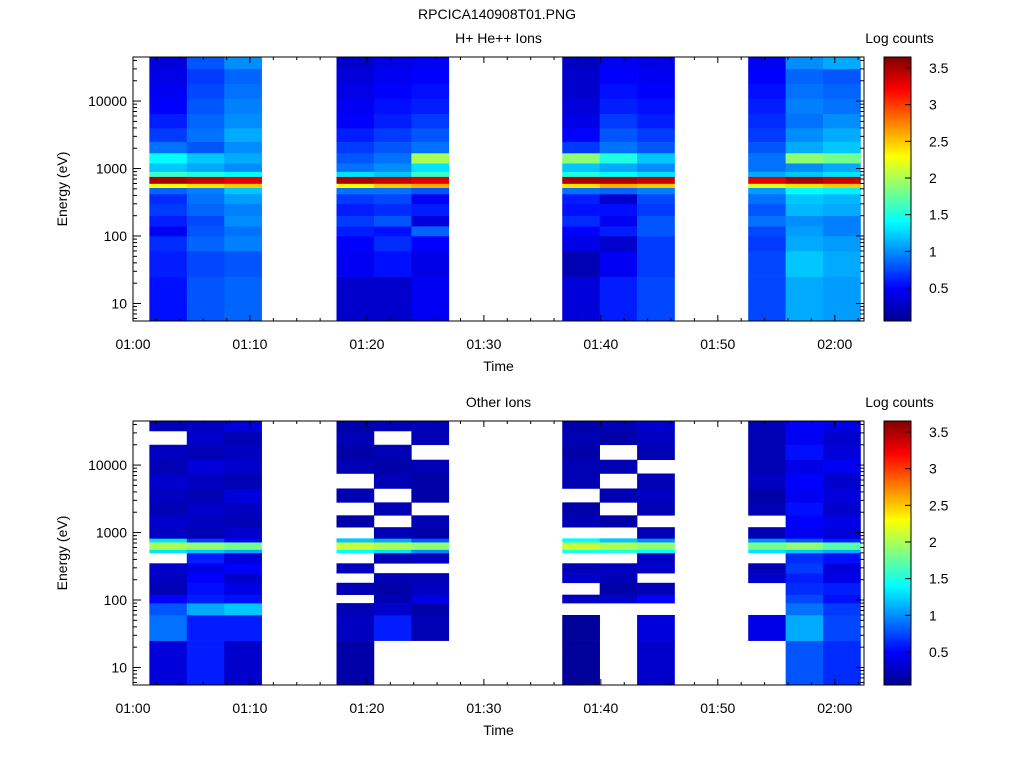 The image size is (1024, 768). What do you see at coordinates (933, 105) in the screenshot?
I see `colorbar-tick-label: 3` at bounding box center [933, 105].